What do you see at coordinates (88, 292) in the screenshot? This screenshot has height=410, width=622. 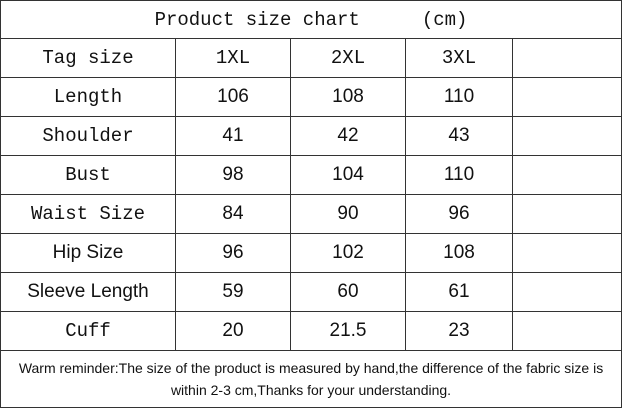 I see `row-label: Sleeve Length` at bounding box center [88, 292].